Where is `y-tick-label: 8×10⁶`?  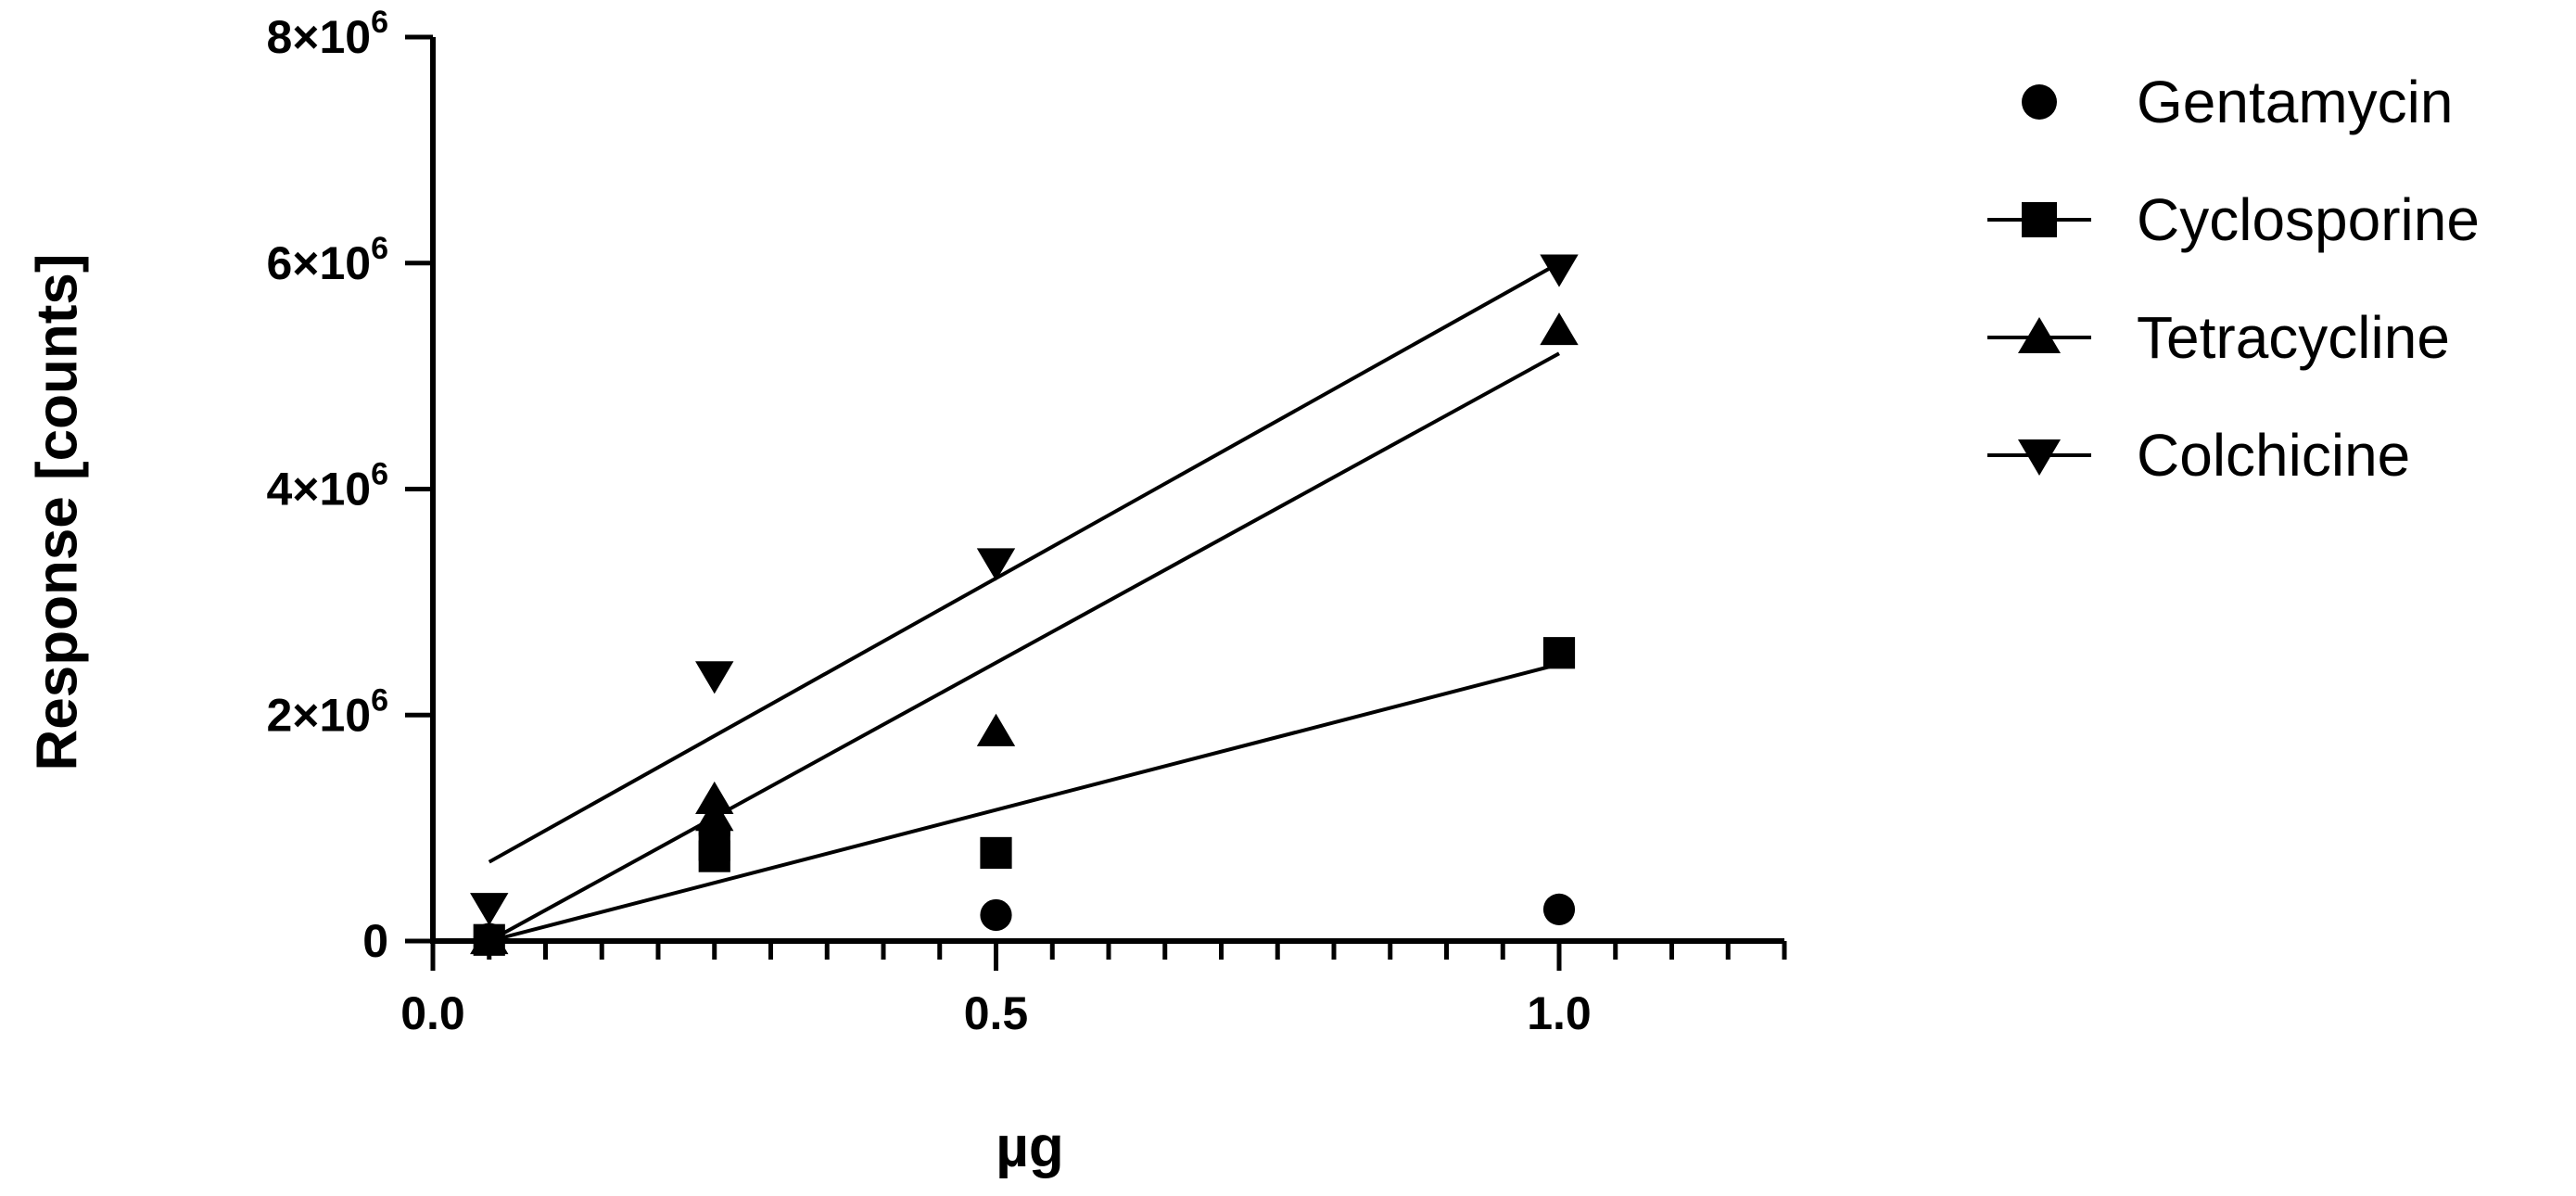 y-tick-label: 8×10⁶ is located at coordinates (327, 34).